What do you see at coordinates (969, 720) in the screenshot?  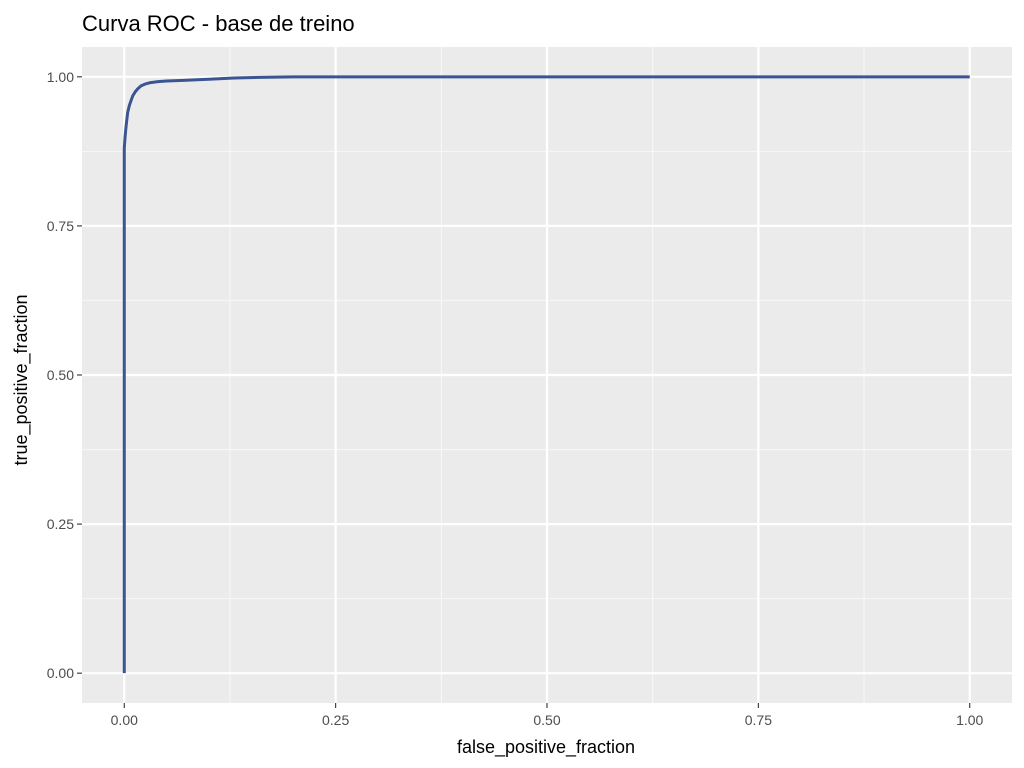 I see `x-tick-label: 1.00` at bounding box center [969, 720].